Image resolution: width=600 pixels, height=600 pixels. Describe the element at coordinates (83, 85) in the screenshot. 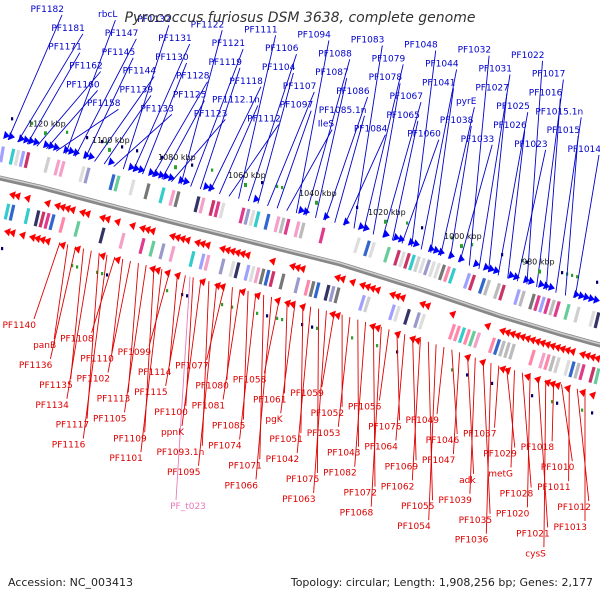

I see `forward-gene-label: PF1160` at that location.